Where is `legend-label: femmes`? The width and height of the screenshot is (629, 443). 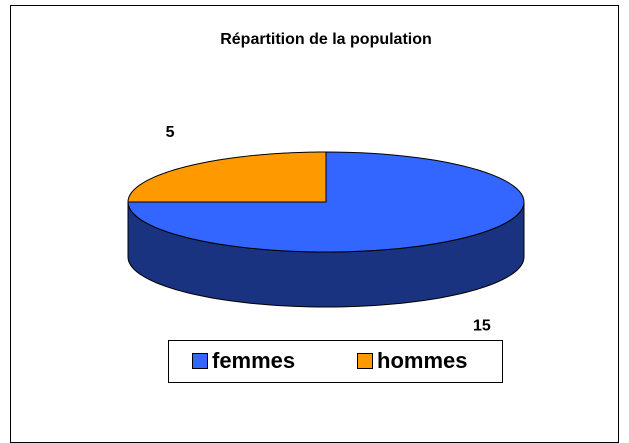 legend-label: femmes is located at coordinates (253, 360).